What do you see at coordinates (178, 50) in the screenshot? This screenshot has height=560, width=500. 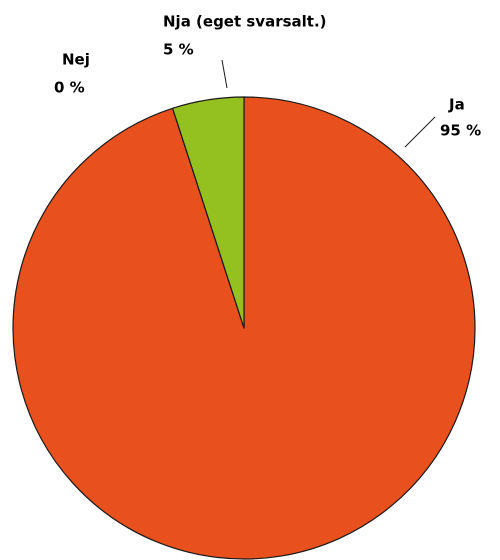 I see `slice-value-label: 5 %` at bounding box center [178, 50].